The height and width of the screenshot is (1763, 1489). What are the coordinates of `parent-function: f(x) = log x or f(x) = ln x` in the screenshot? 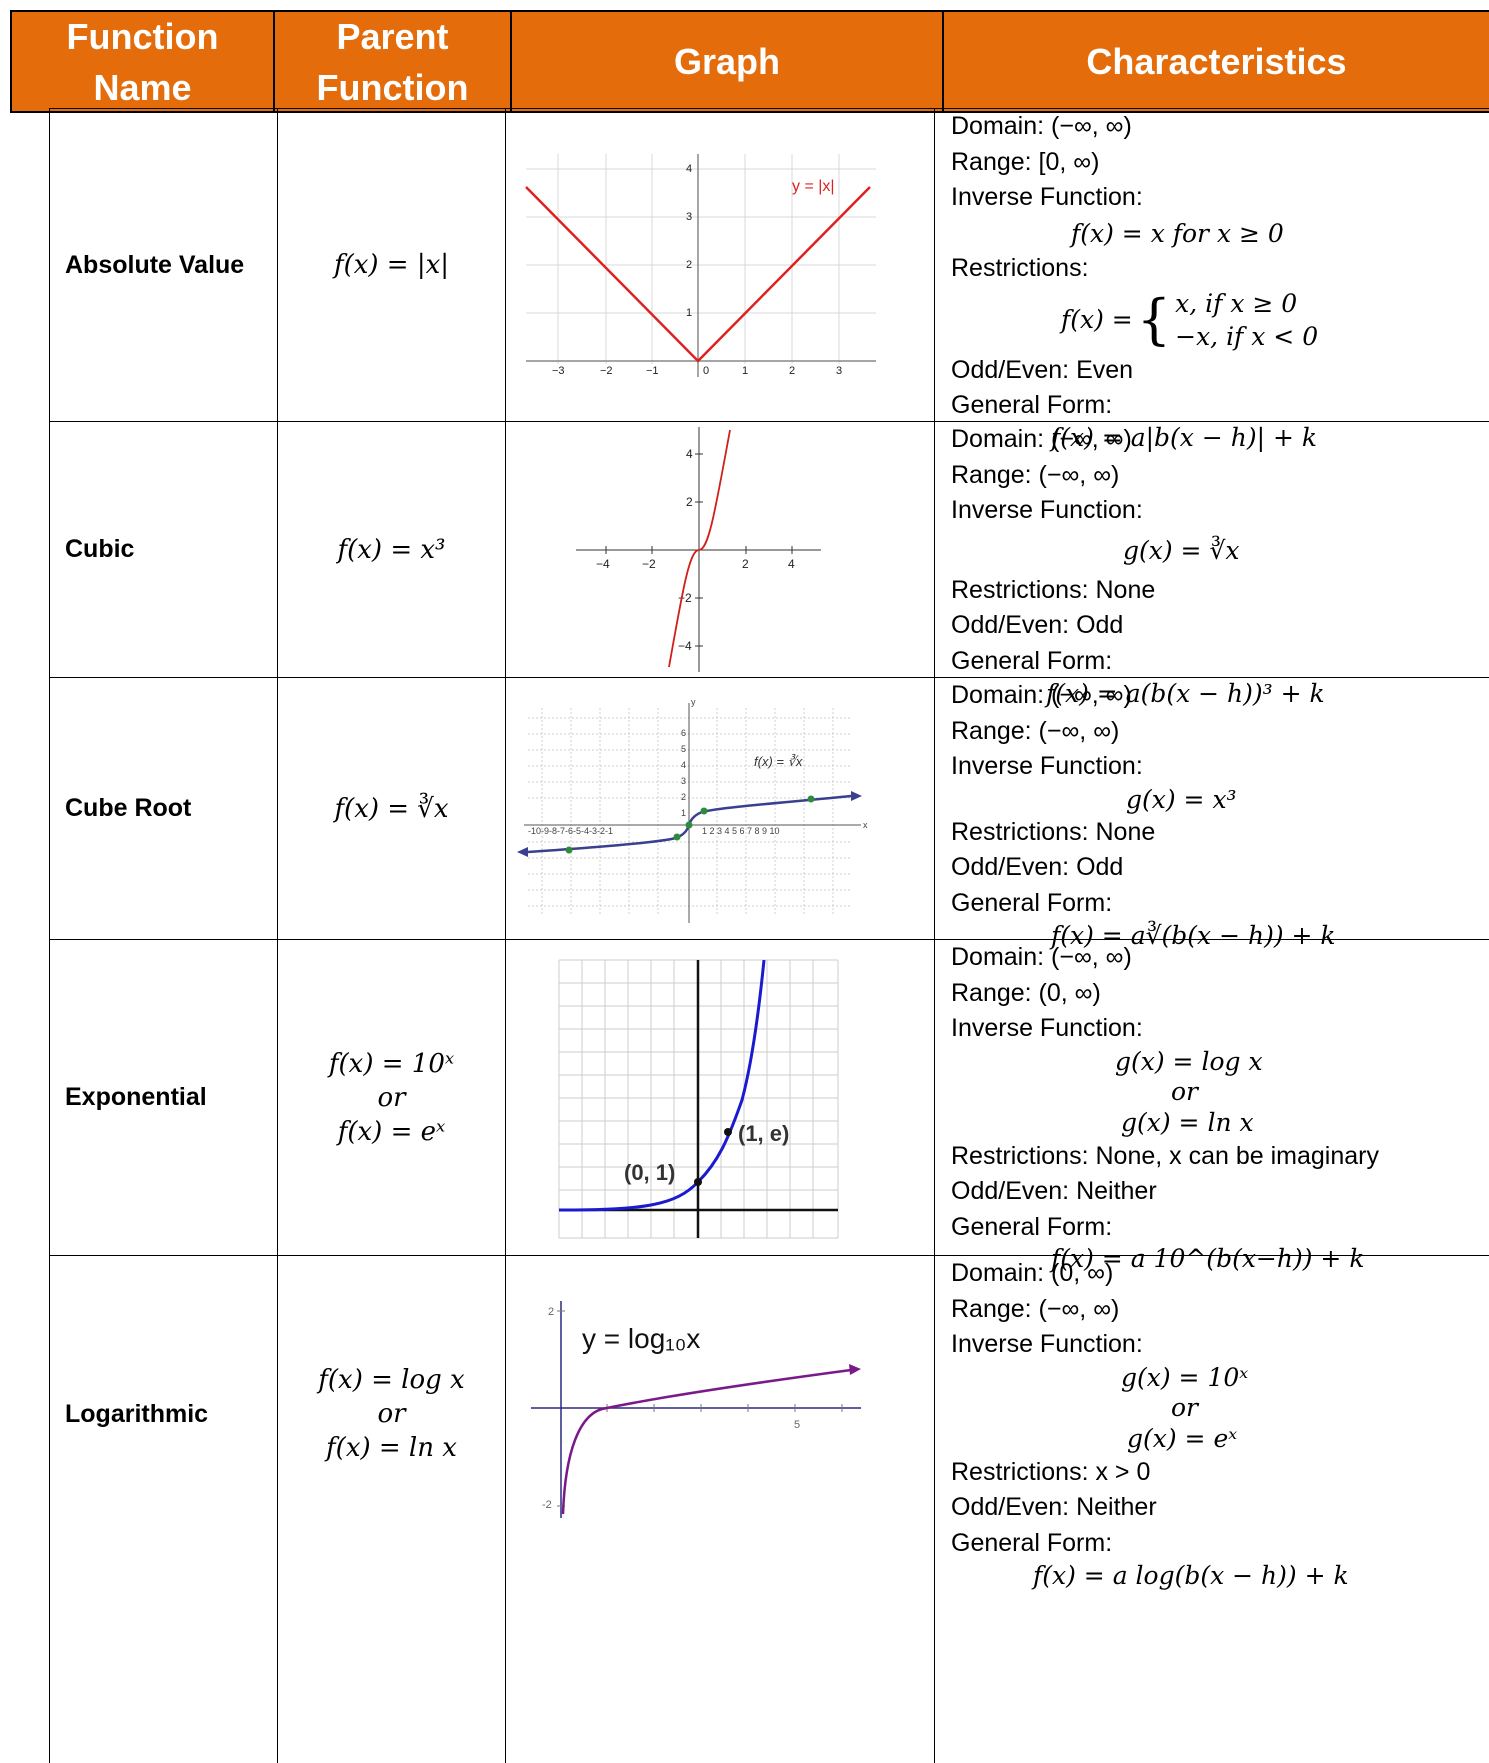 It's located at (392, 1414).